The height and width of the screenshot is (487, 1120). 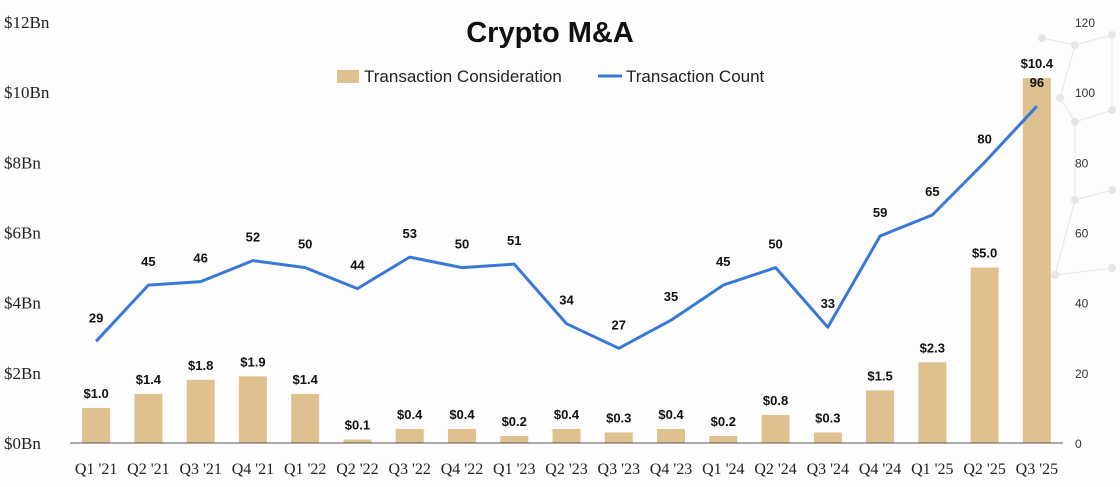 I want to click on y-right-tick-label: 80, so click(x=1082, y=163).